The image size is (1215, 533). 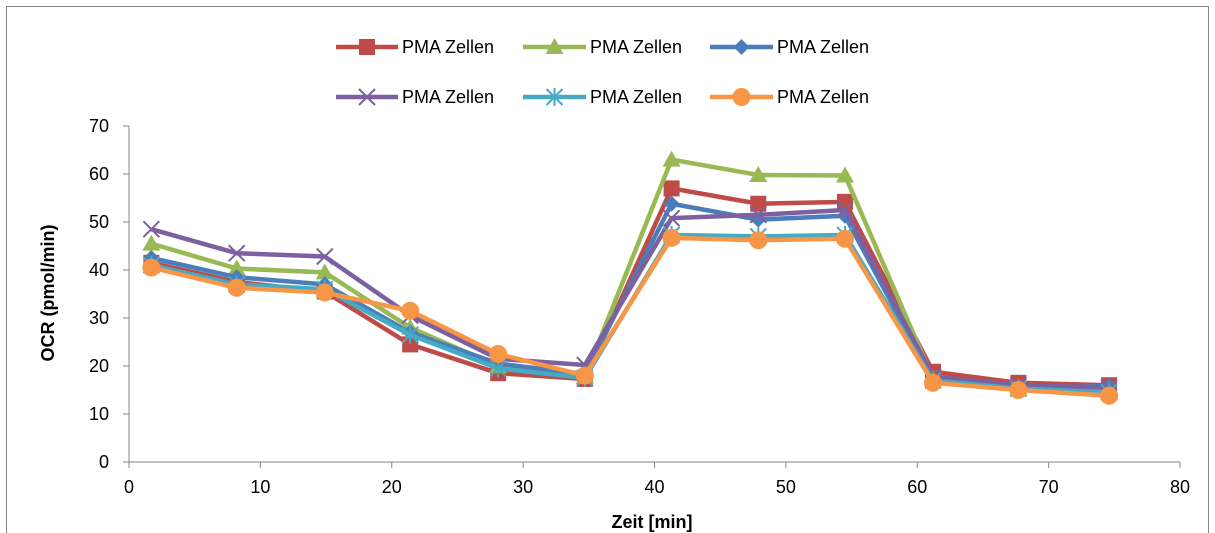 I want to click on y-tick-label: 30, so click(x=99, y=318).